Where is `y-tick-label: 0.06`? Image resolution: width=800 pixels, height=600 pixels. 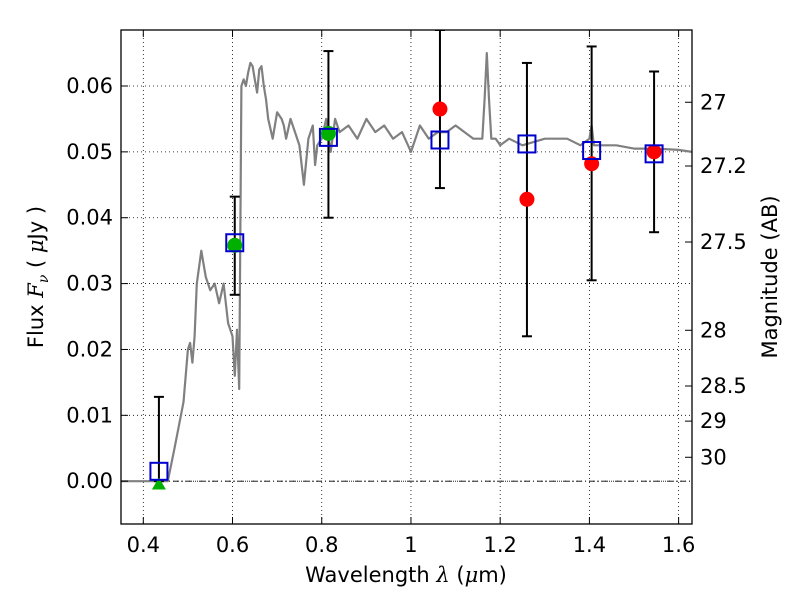 y-tick-label: 0.06 is located at coordinates (89, 86).